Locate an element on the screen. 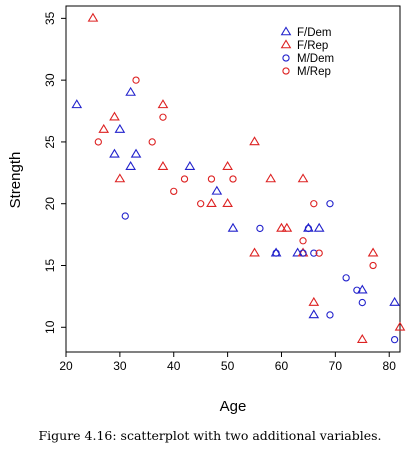 This screenshot has width=420, height=459. y-tick-label: 25 is located at coordinates (50, 142).